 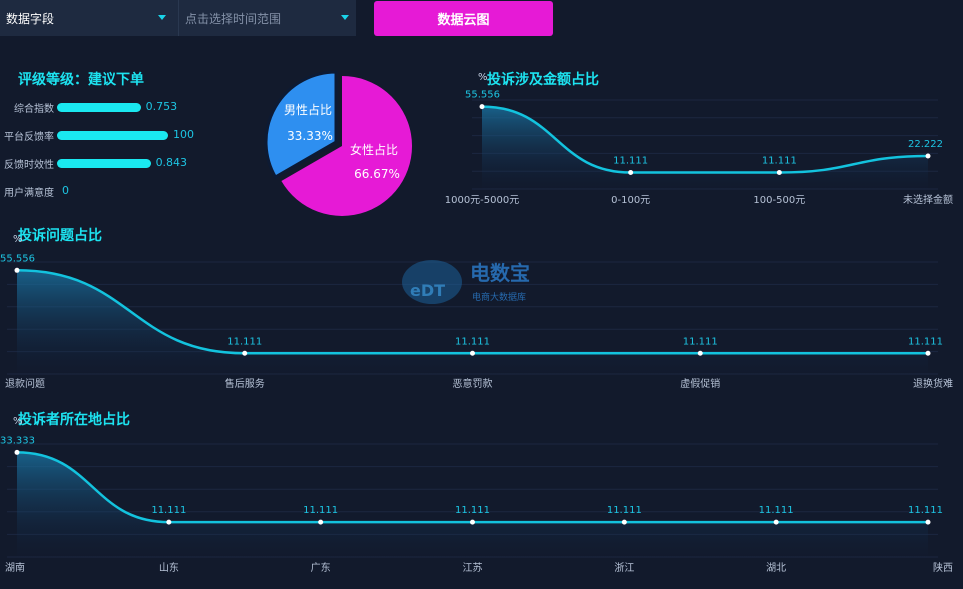 What do you see at coordinates (245, 383) in the screenshot?
I see `x-tick-label: 售后服务` at bounding box center [245, 383].